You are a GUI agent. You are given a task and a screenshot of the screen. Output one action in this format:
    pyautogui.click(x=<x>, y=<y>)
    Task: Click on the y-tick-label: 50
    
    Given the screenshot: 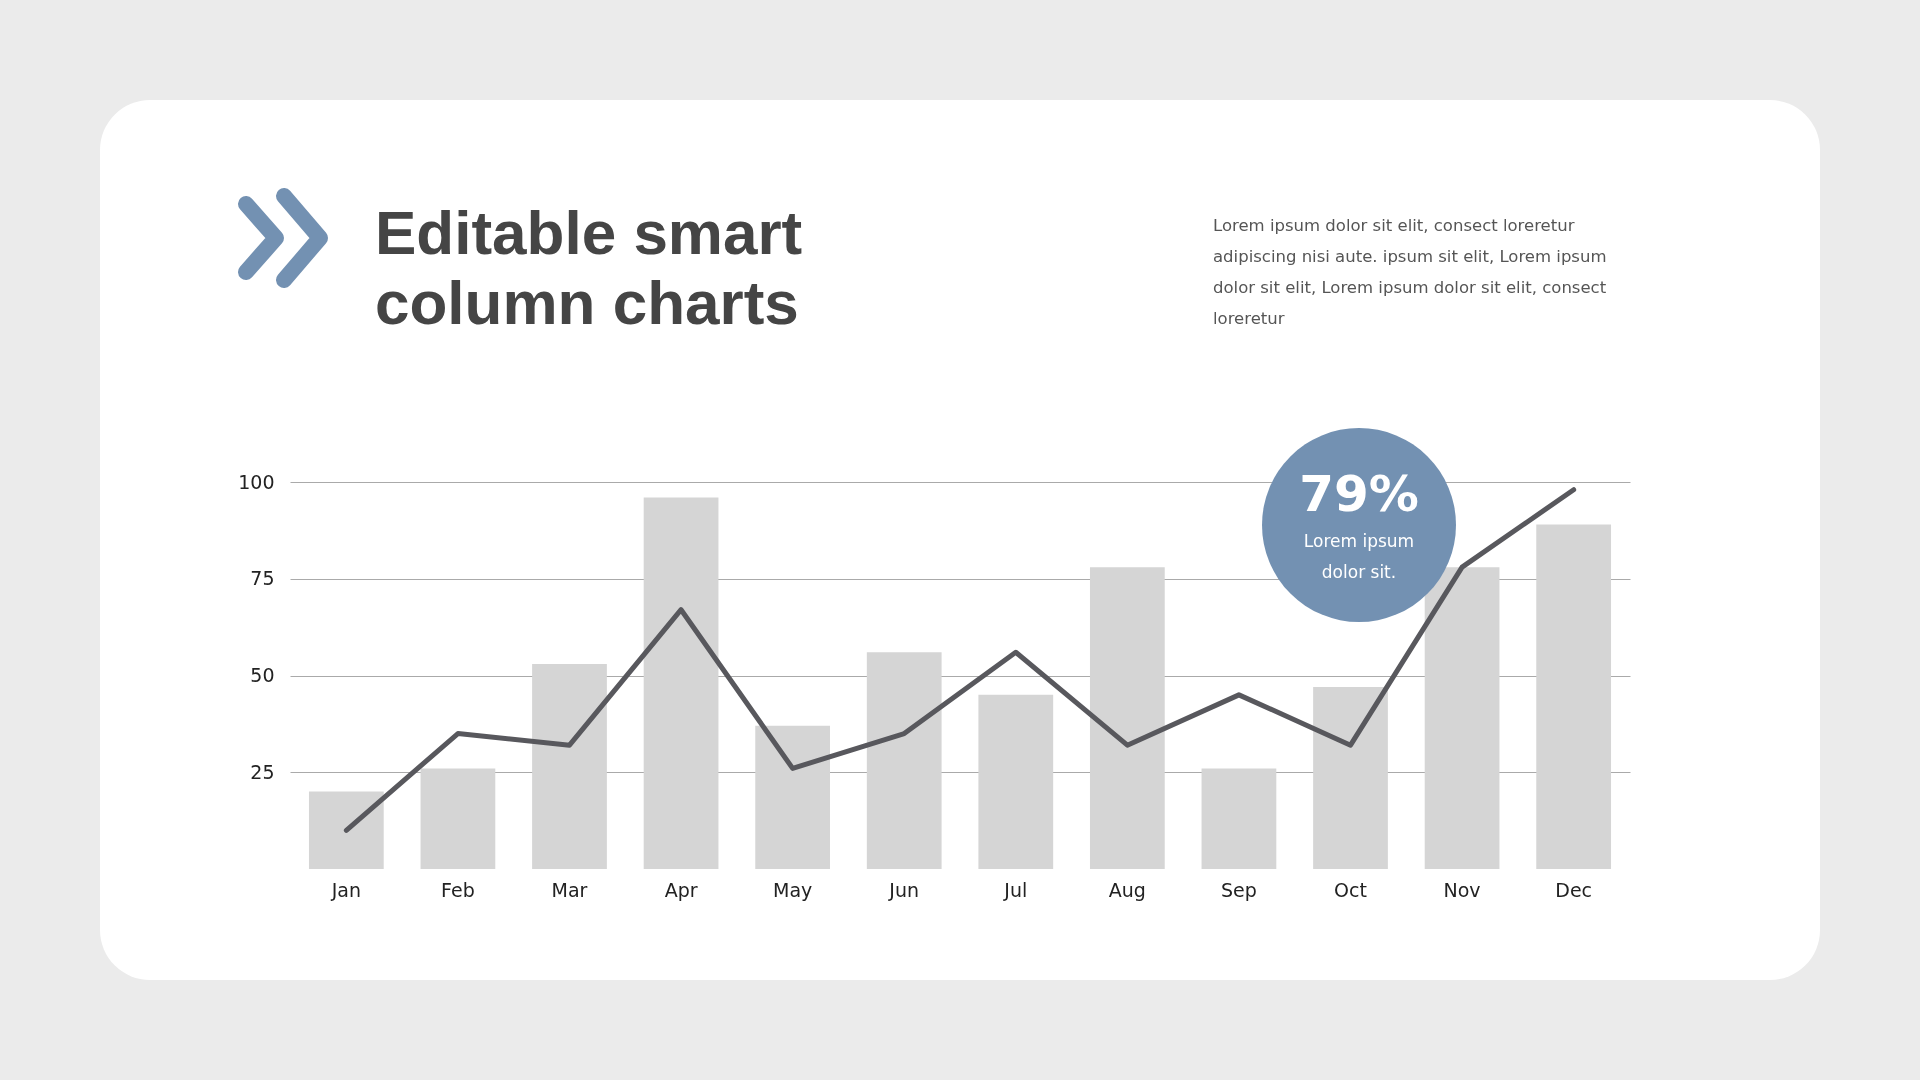 What is the action you would take?
    pyautogui.click(x=262, y=675)
    